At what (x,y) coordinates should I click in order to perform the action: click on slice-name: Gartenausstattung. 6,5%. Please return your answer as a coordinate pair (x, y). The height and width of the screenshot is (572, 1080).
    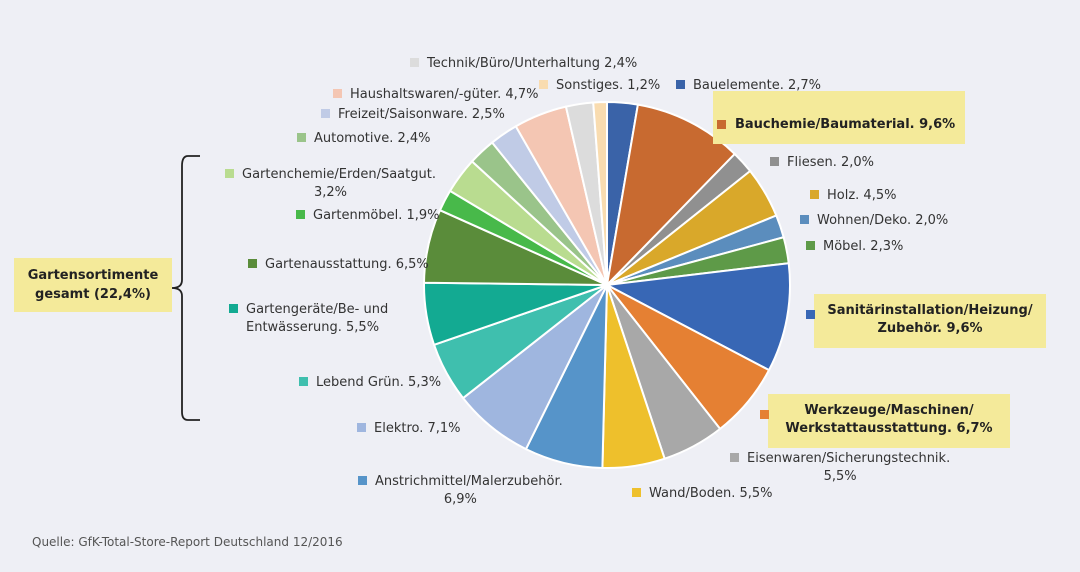
    Looking at the image, I should click on (347, 264).